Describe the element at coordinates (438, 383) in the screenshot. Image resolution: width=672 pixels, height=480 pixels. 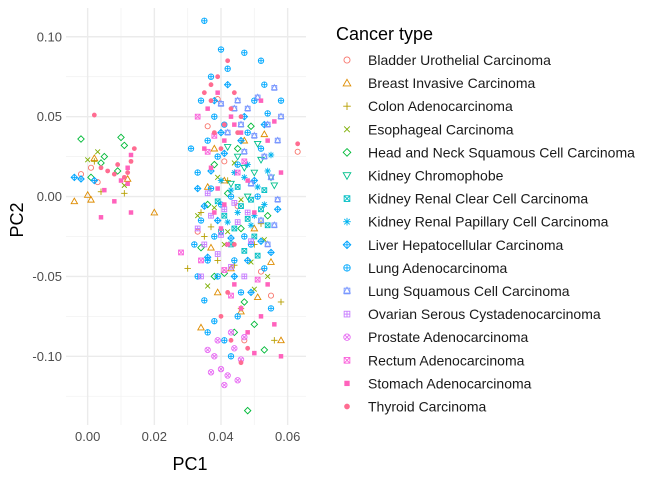
I see `legend-item: Stomach Adenocarcinoma` at that location.